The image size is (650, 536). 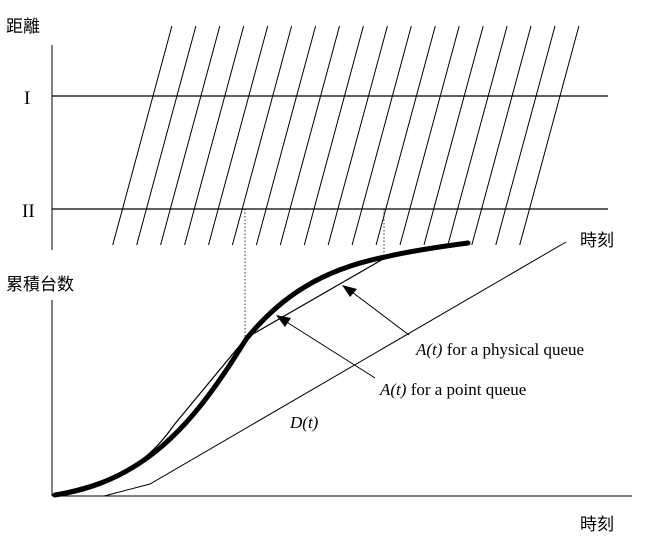 I want to click on top-y-axis-label: 距離, so click(x=23, y=27).